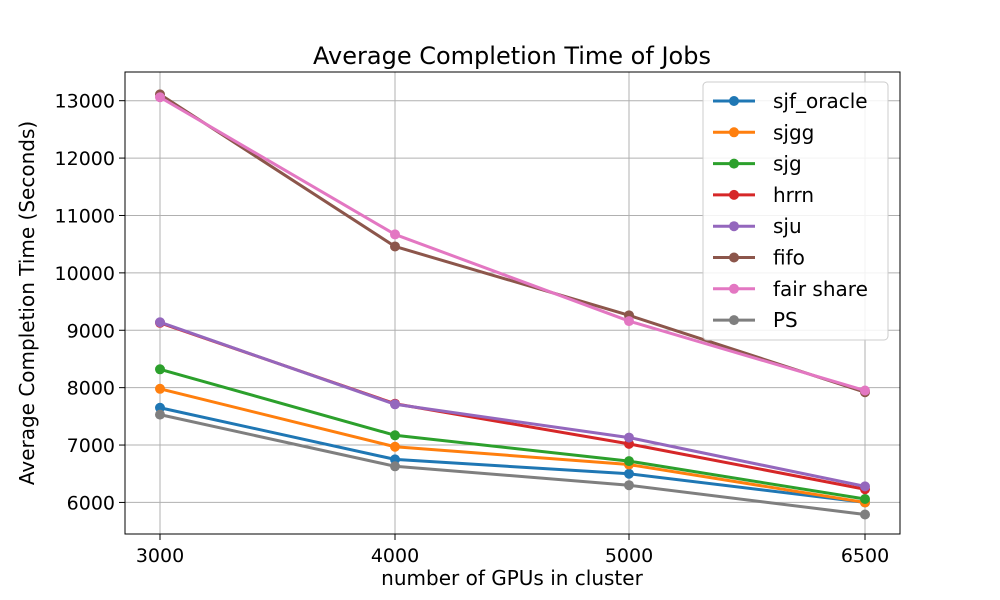 The height and width of the screenshot is (600, 1000). What do you see at coordinates (793, 195) in the screenshot?
I see `legend-label: hrrn` at bounding box center [793, 195].